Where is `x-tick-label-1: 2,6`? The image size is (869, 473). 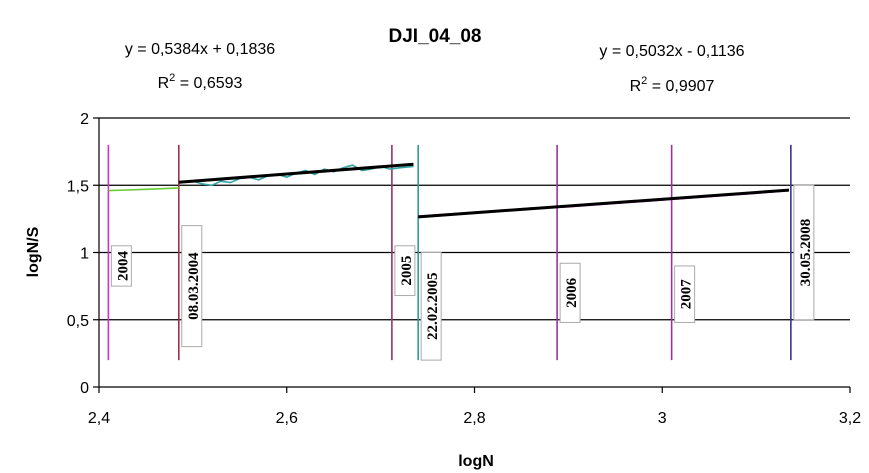
x-tick-label-1: 2,6 is located at coordinates (287, 418).